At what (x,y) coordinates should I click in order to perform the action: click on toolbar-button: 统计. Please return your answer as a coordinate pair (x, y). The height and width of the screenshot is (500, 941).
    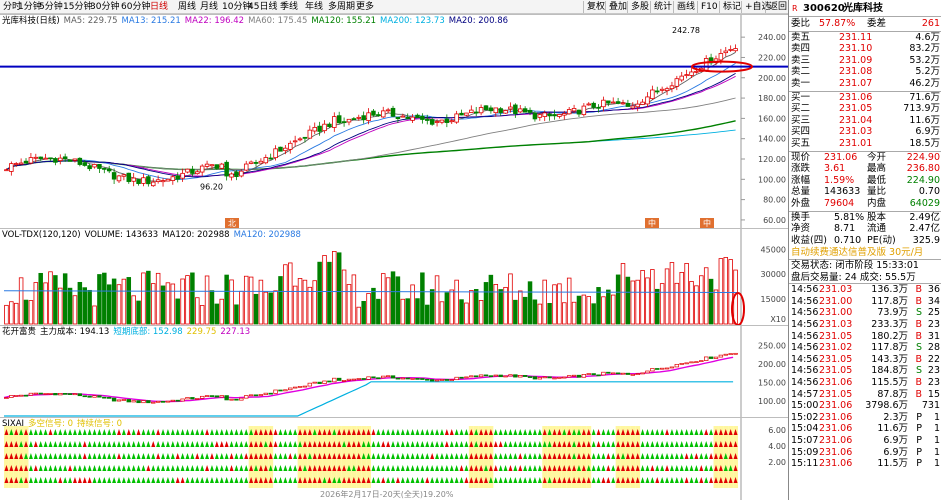
    Looking at the image, I should click on (662, 7).